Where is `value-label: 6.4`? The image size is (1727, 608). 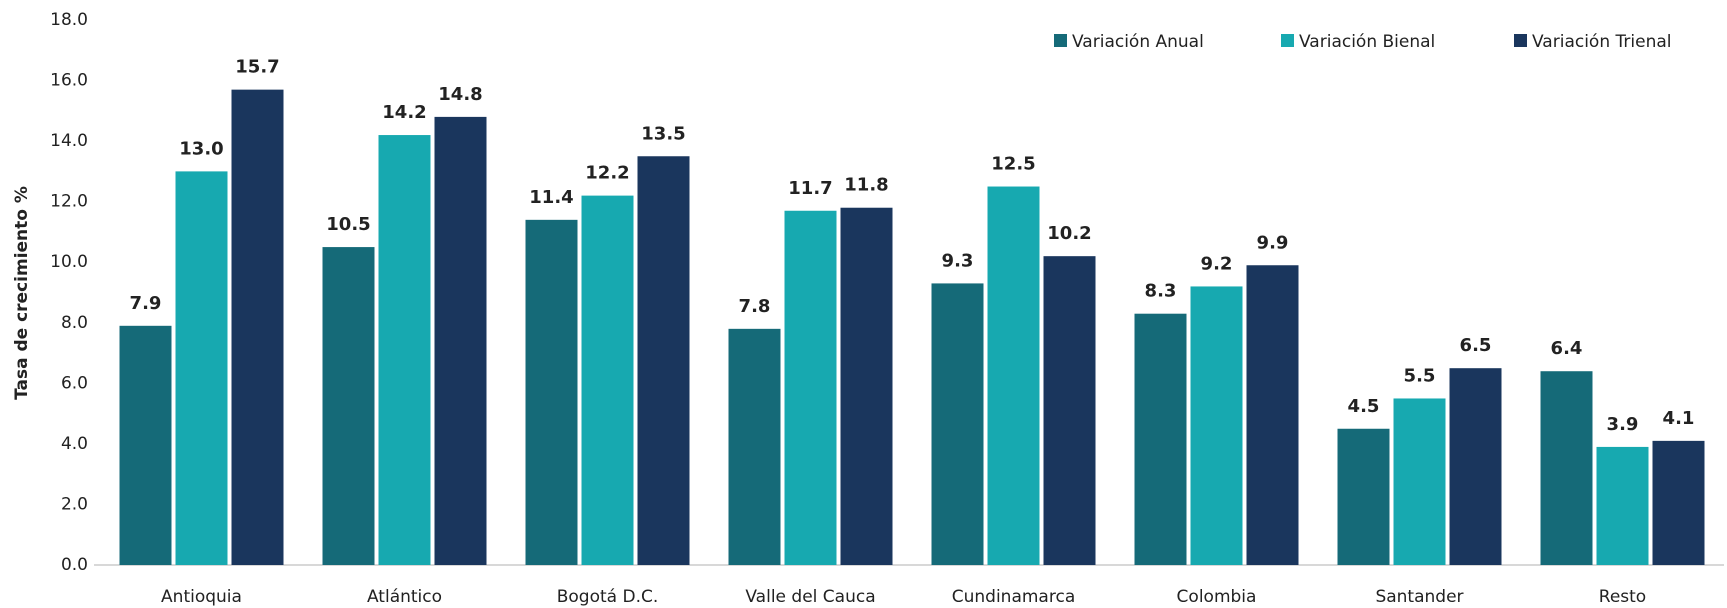
value-label: 6.4 is located at coordinates (1567, 348).